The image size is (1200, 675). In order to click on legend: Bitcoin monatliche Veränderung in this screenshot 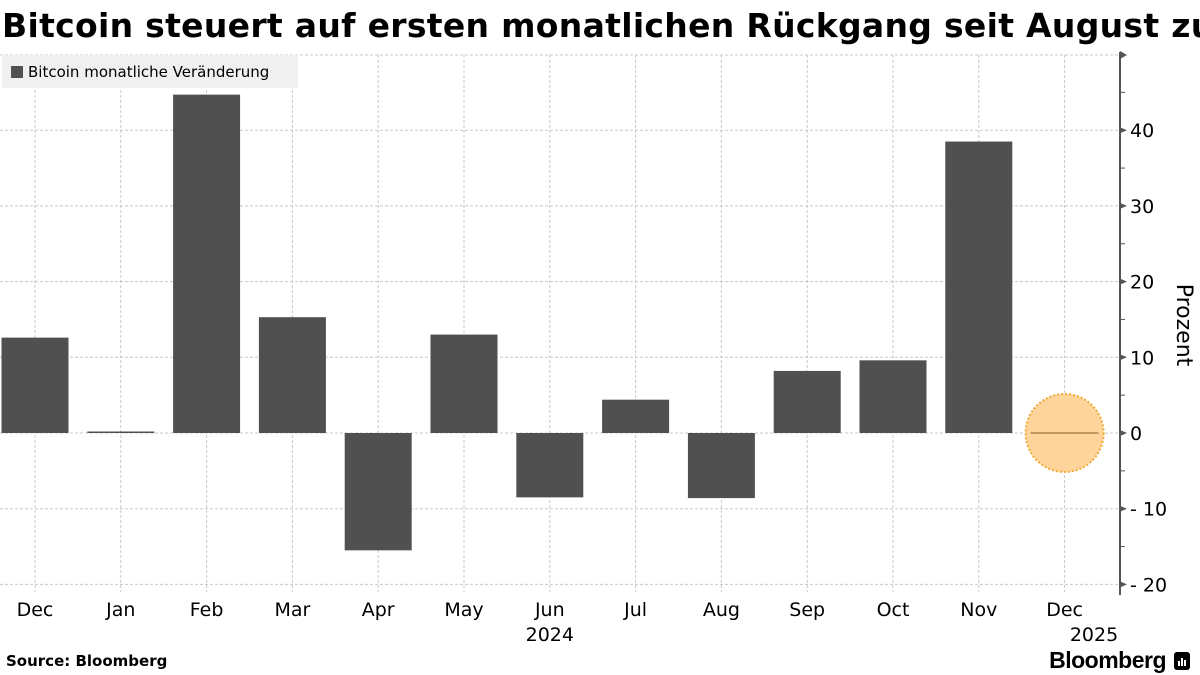, I will do `click(150, 71)`.